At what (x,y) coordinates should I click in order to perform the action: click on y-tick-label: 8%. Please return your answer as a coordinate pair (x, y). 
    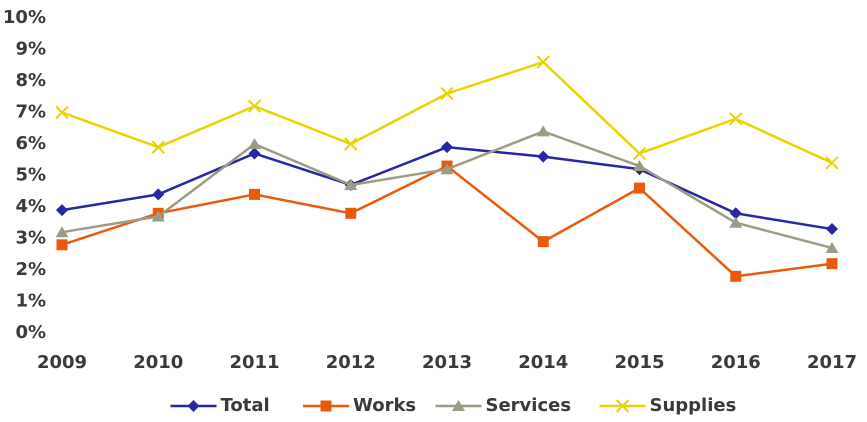
    Looking at the image, I should click on (30, 80).